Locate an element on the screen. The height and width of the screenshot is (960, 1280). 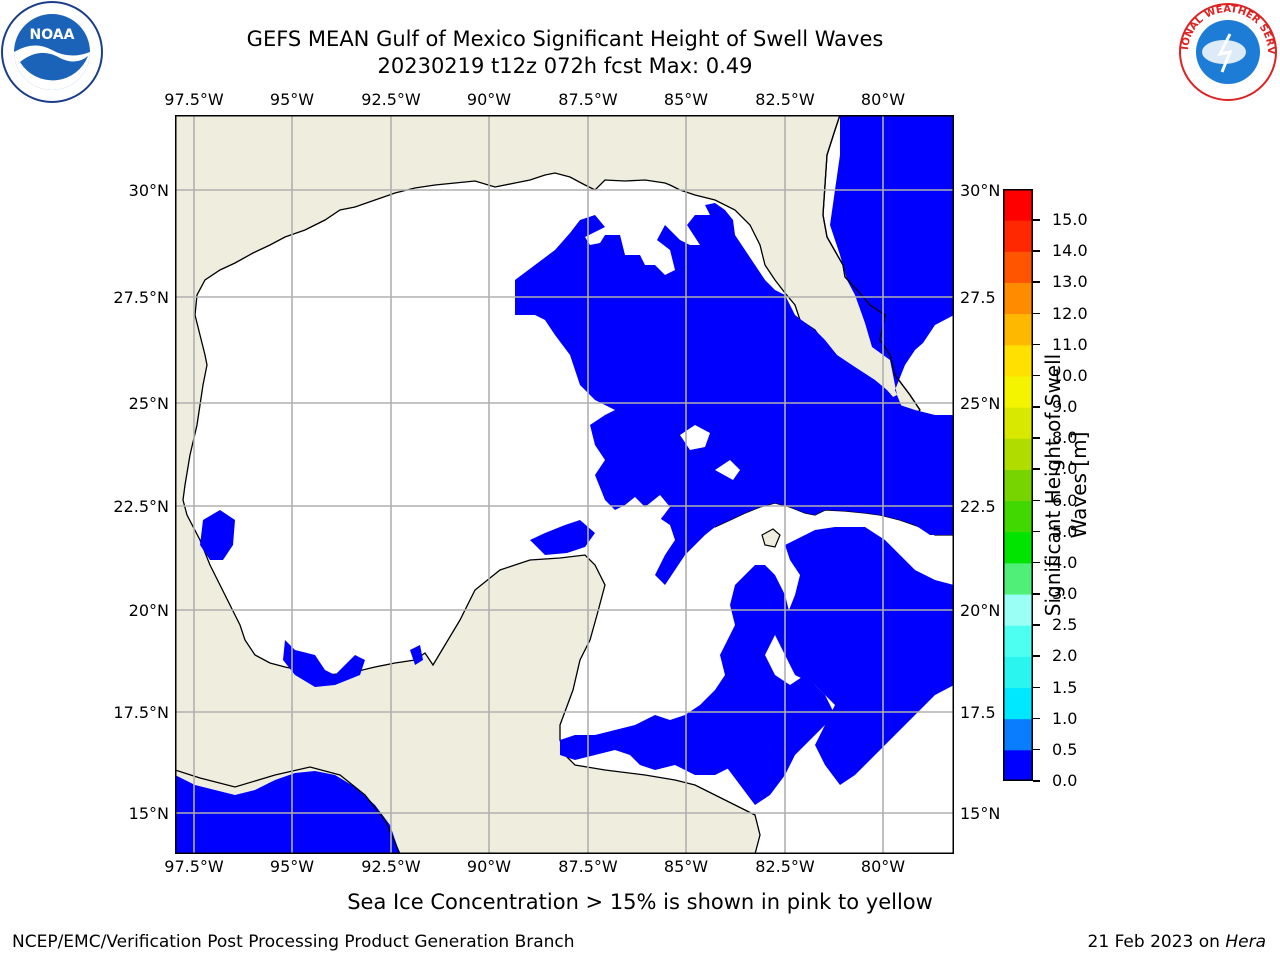
lat-tick-left-2: 25°N is located at coordinates (148, 403).